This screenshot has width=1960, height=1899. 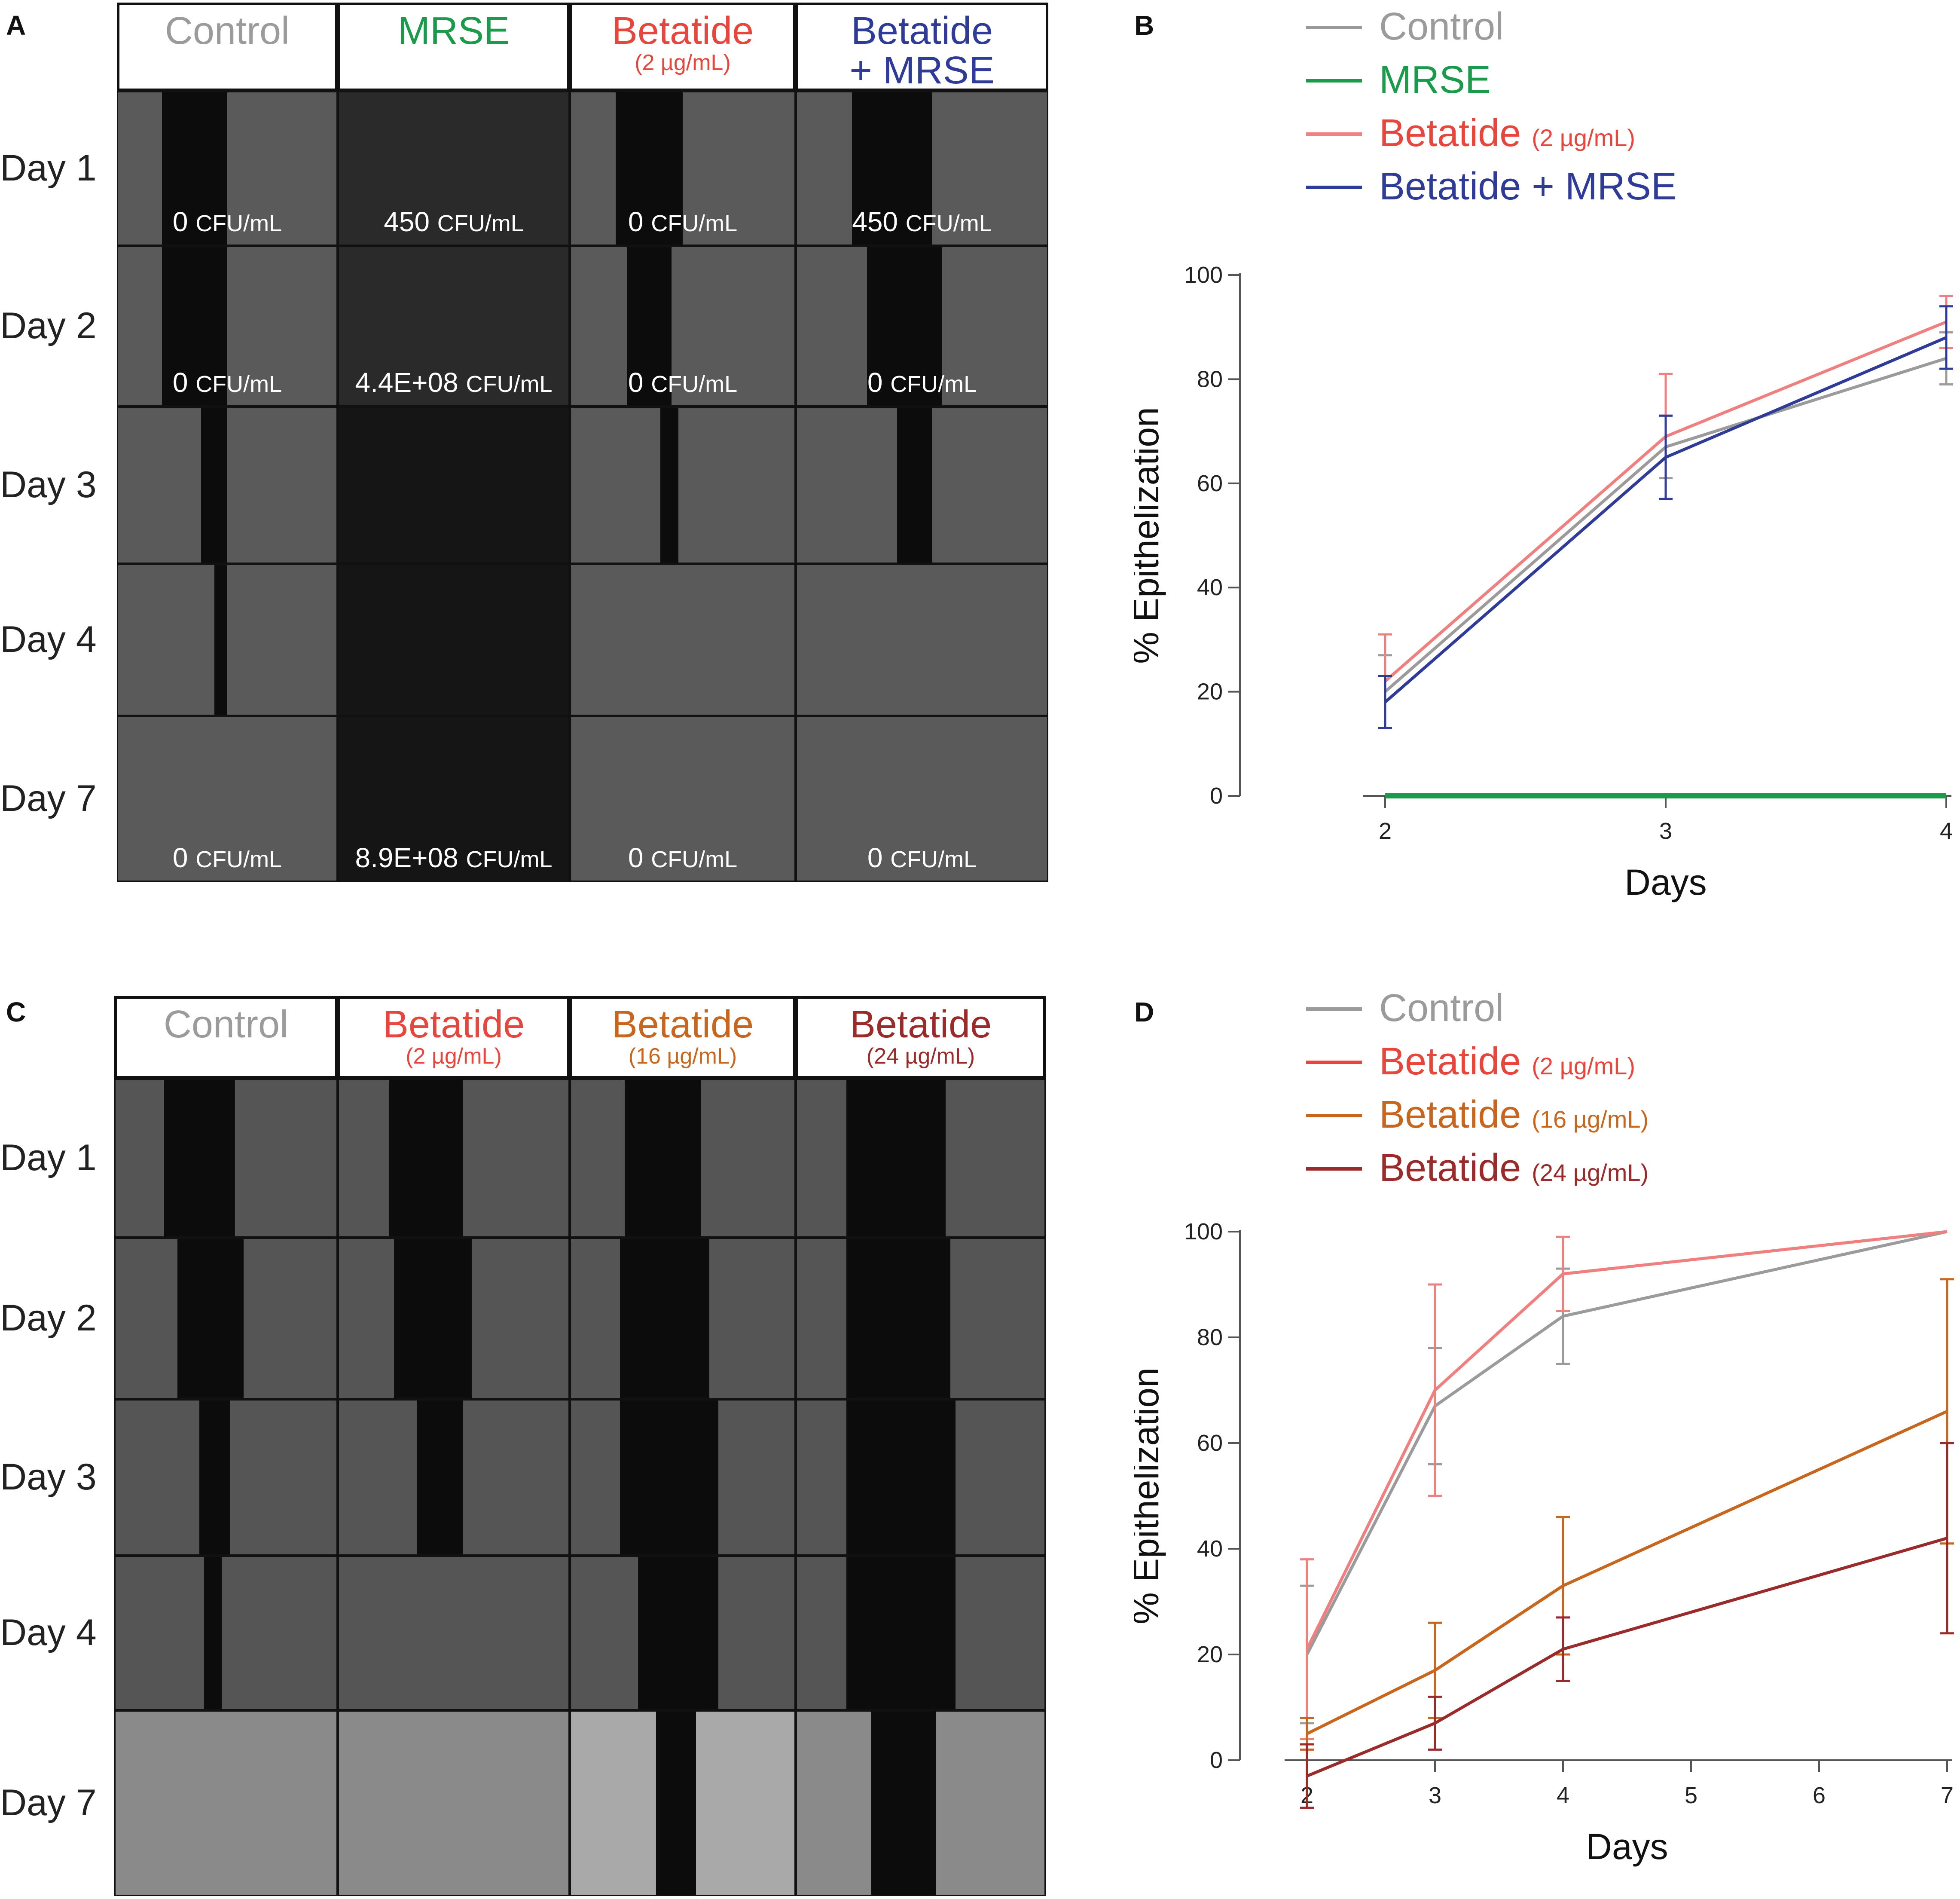 What do you see at coordinates (920, 1024) in the screenshot?
I see `panel-c-header-title: Betatide` at bounding box center [920, 1024].